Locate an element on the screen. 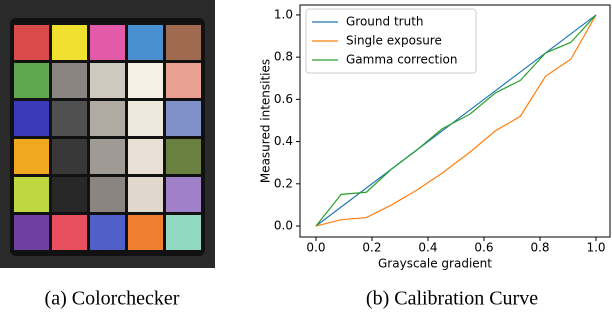 This screenshot has height=314, width=612. y-tick-label: 0.6 is located at coordinates (283, 99).